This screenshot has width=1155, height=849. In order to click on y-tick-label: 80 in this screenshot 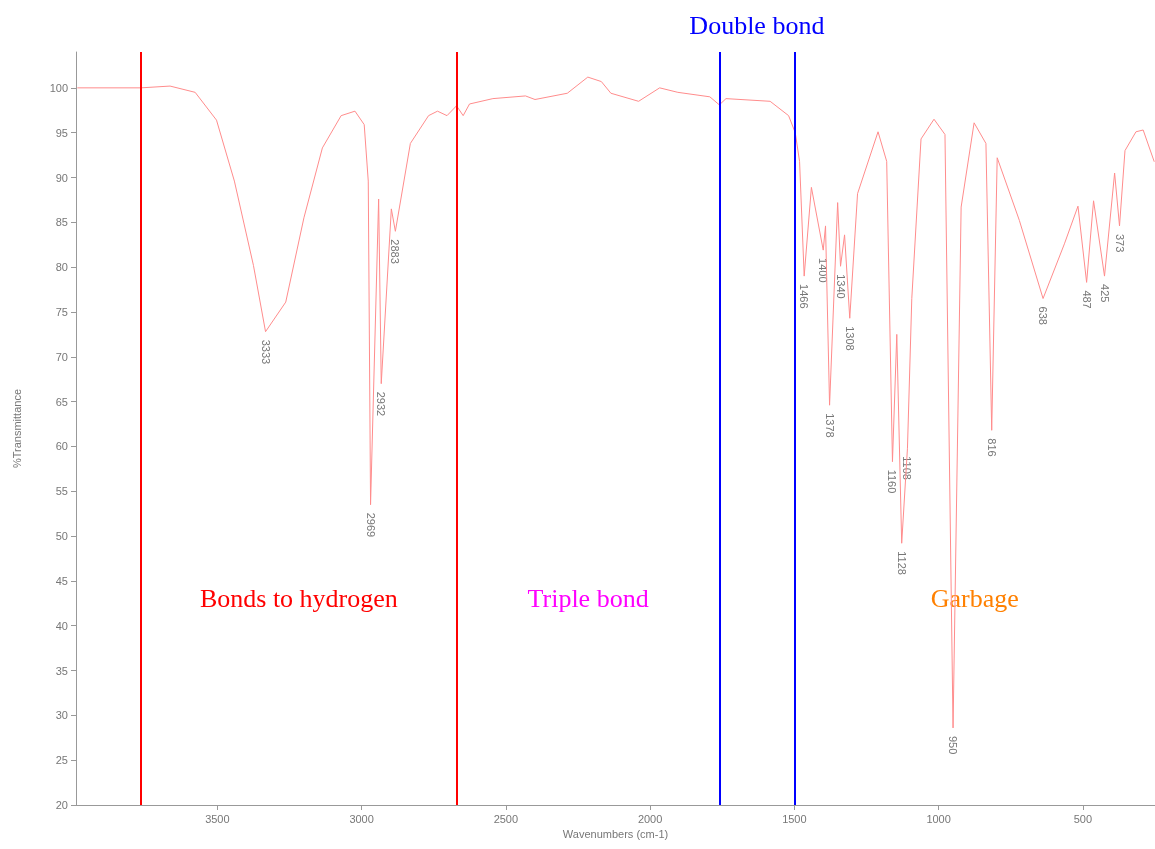, I will do `click(61, 267)`.